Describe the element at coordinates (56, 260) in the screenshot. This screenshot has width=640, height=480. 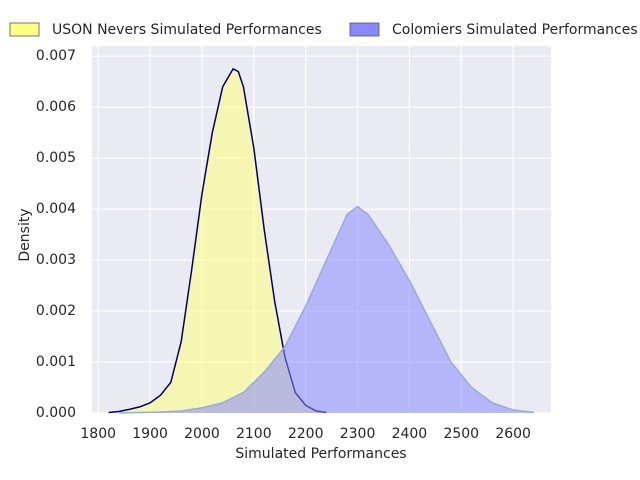
I see `y-tick-label: 0.003` at that location.